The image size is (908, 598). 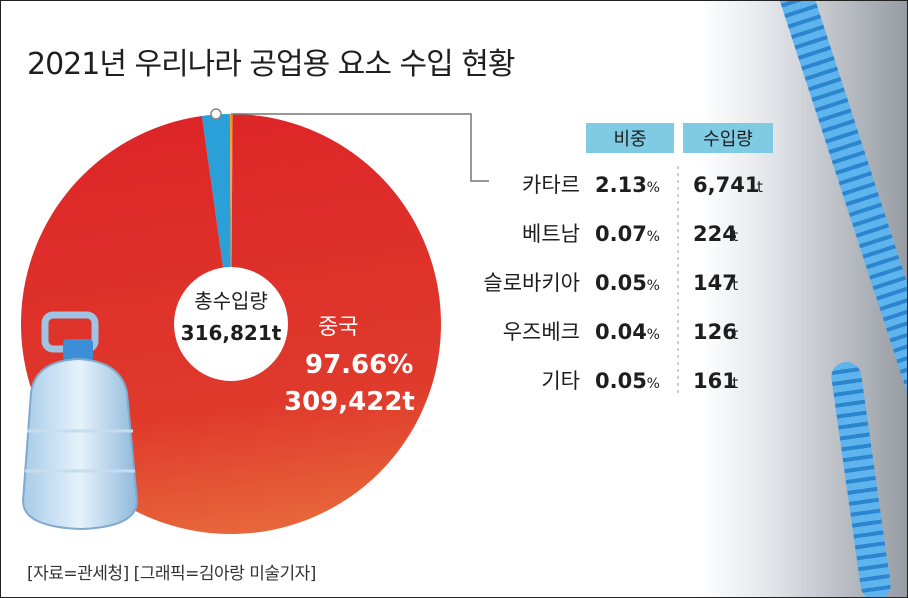 What do you see at coordinates (360, 147) in the screenshot?
I see `leader-polyline` at bounding box center [360, 147].